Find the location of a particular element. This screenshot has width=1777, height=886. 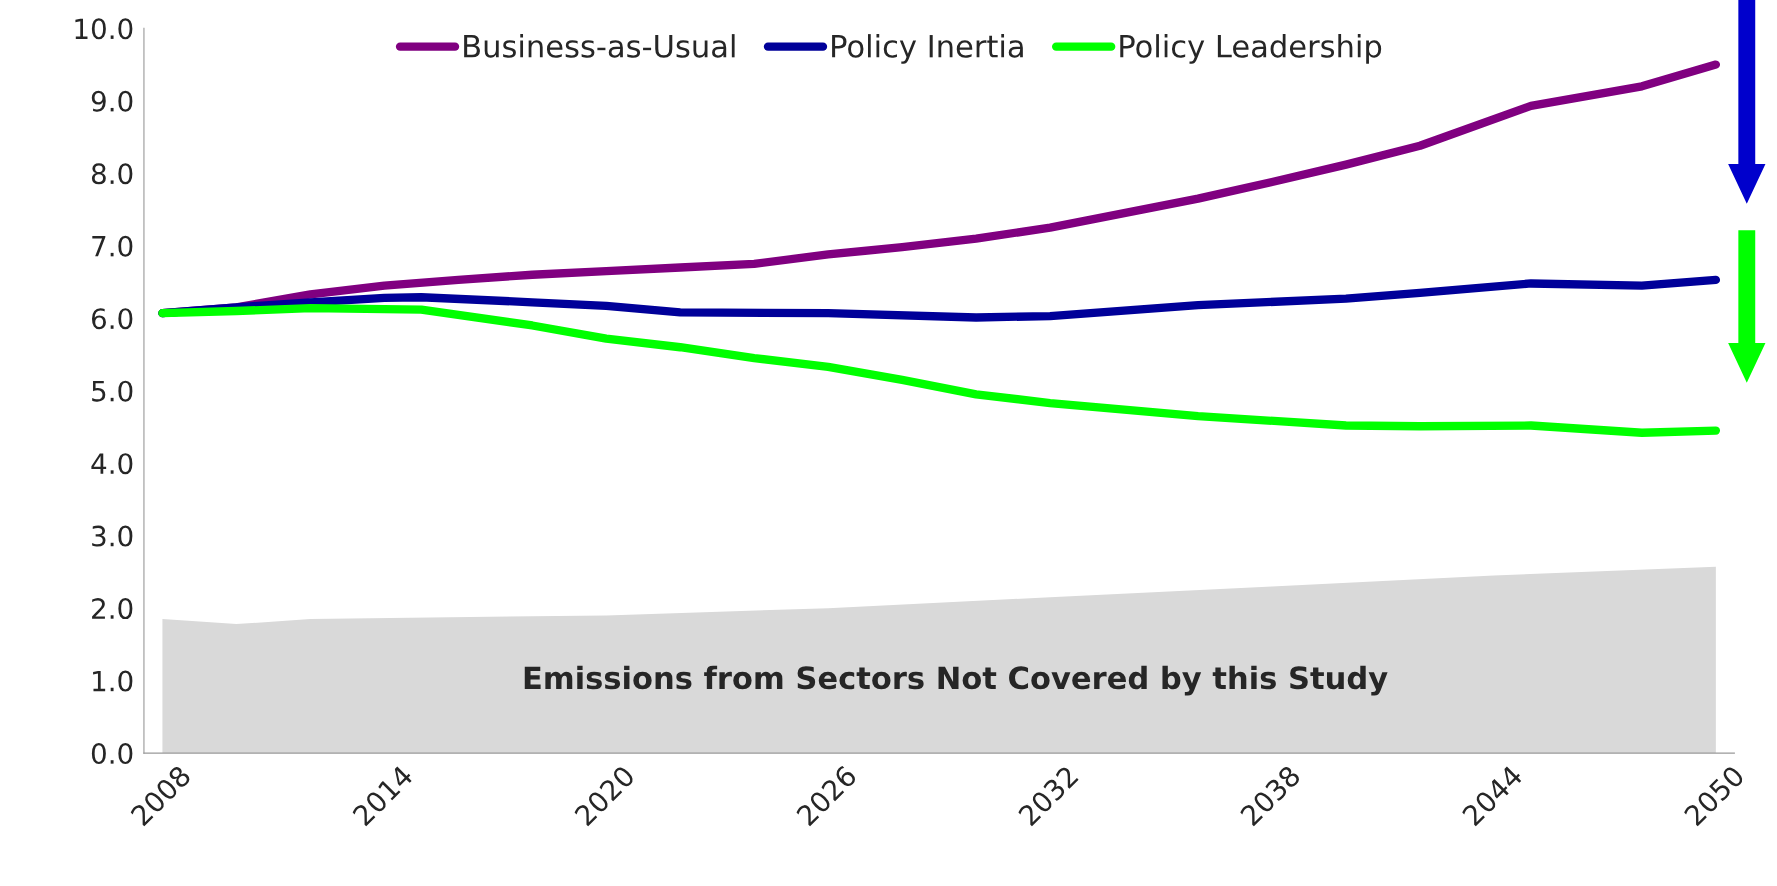

legend-label: Policy Leadership is located at coordinates (1251, 49).